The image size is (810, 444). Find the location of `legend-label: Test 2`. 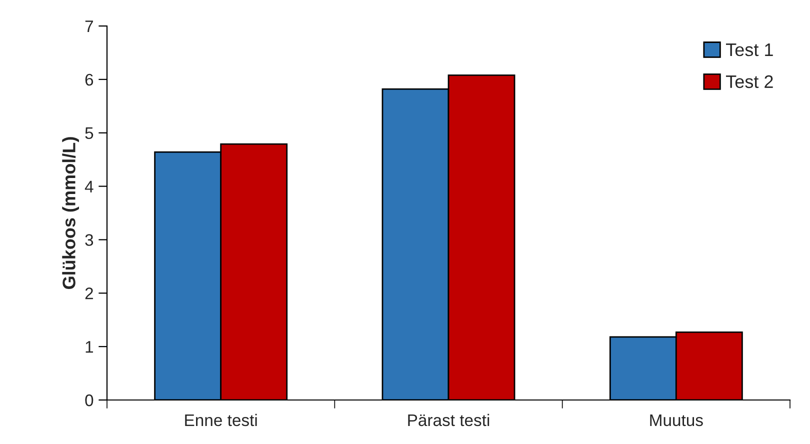

legend-label: Test 2 is located at coordinates (749, 81).